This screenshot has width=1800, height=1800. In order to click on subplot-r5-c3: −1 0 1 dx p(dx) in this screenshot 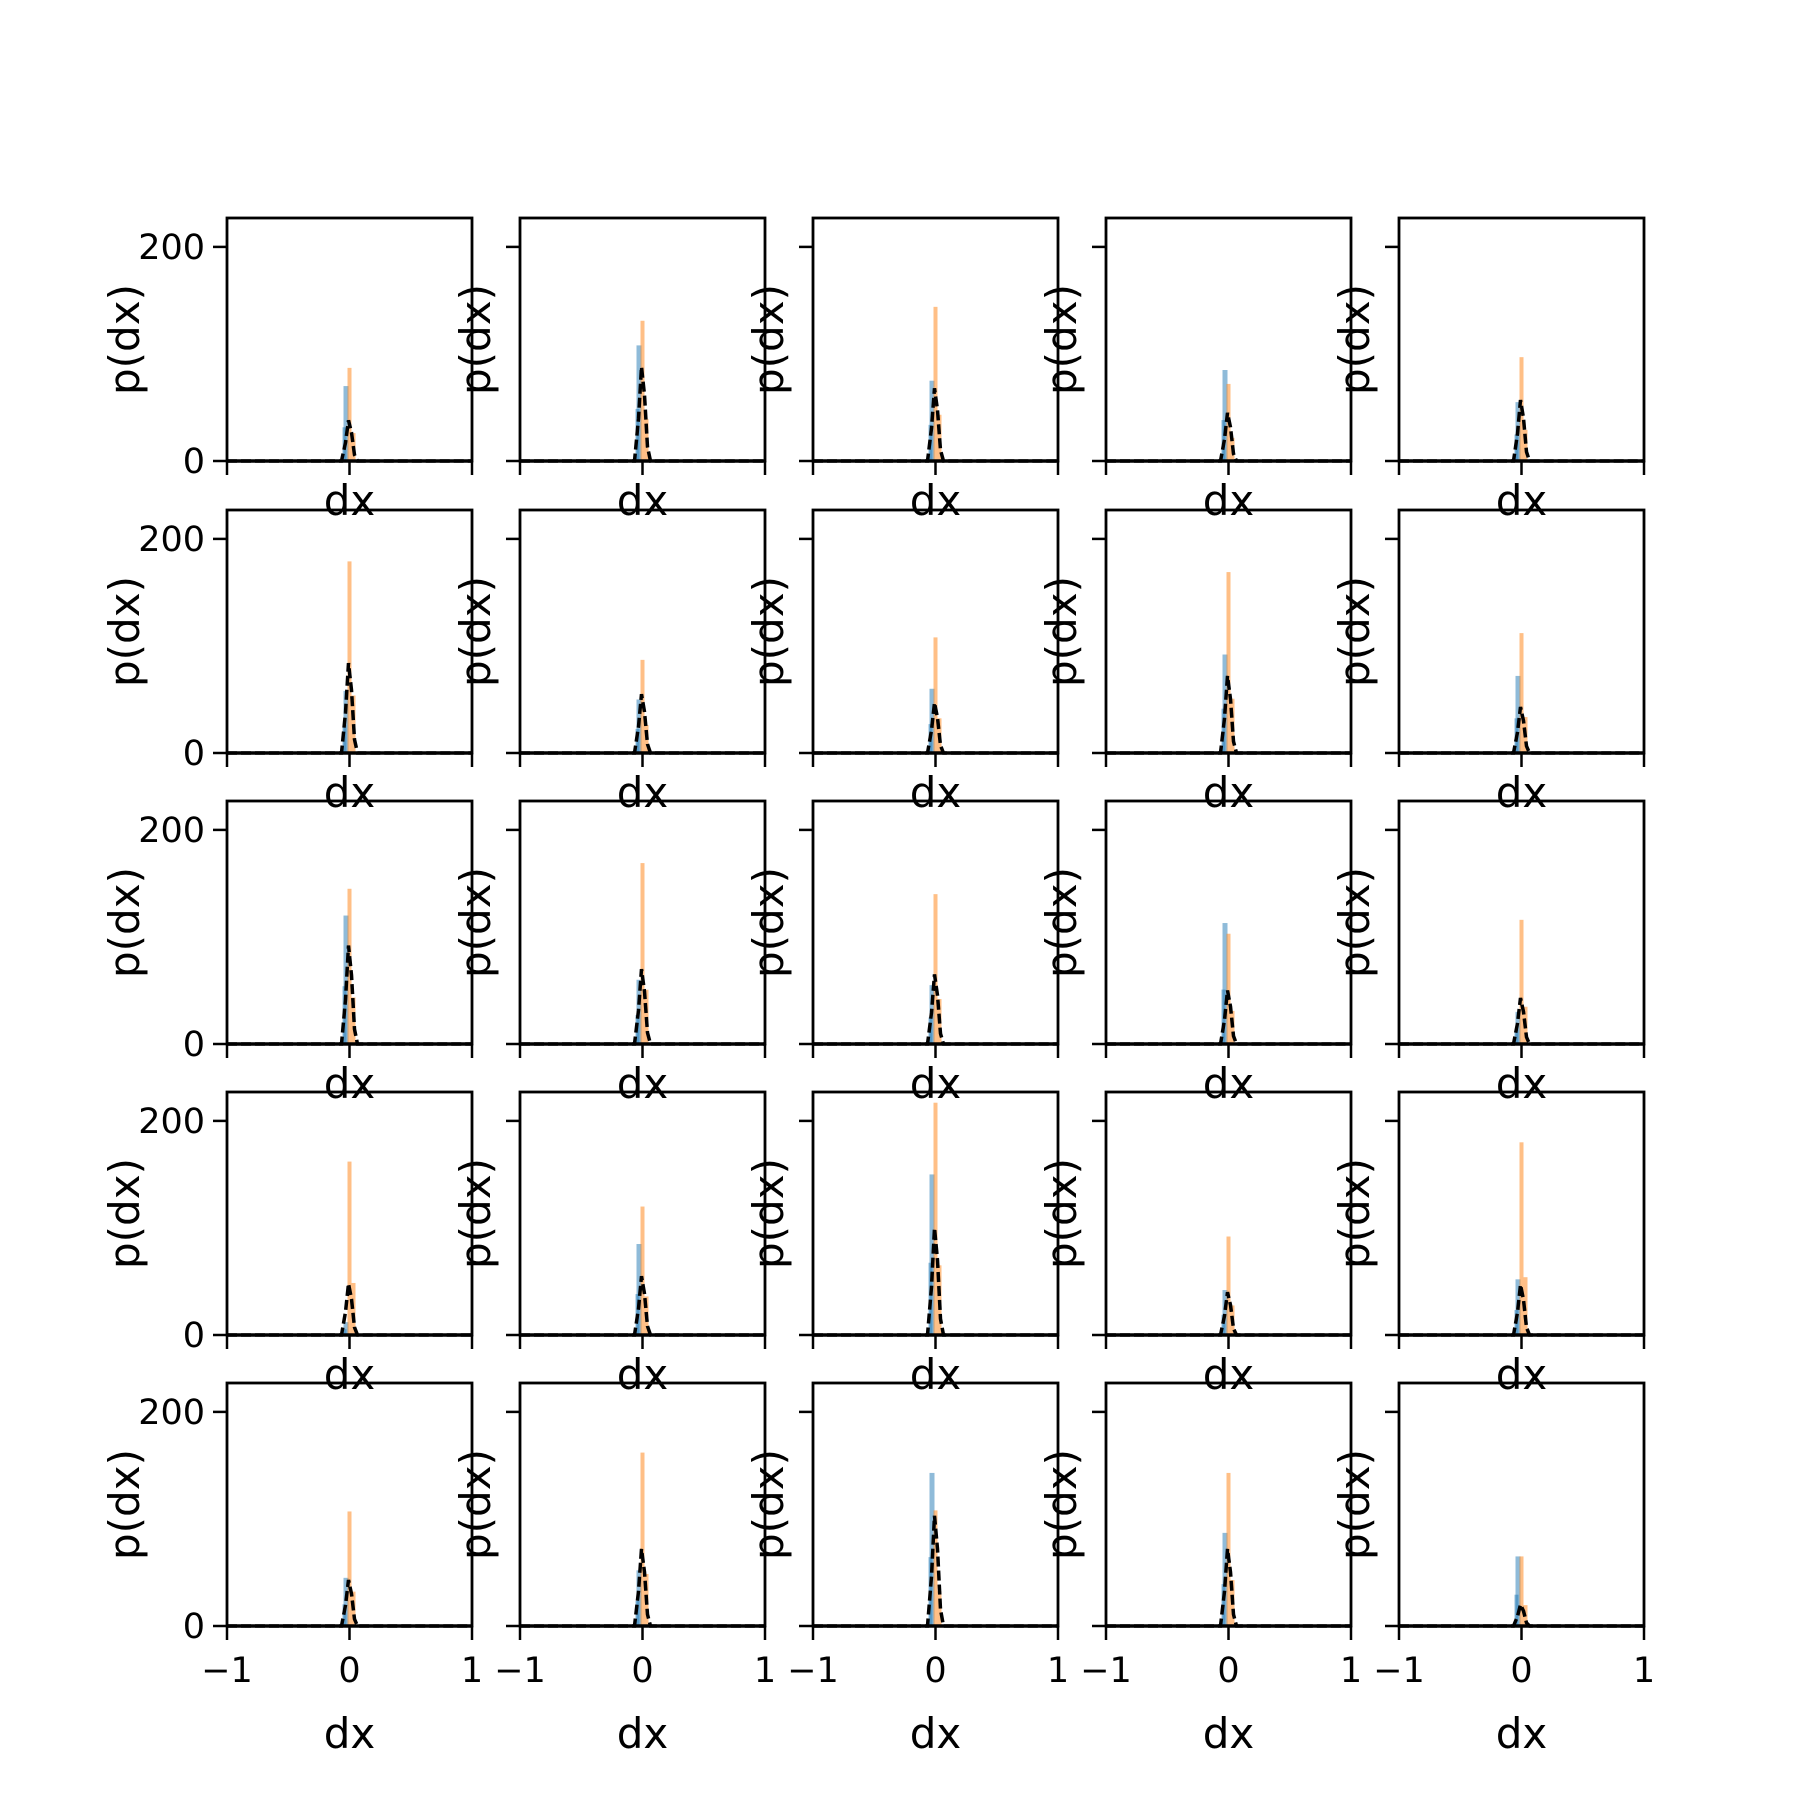, I will do `click(906, 1569)`.